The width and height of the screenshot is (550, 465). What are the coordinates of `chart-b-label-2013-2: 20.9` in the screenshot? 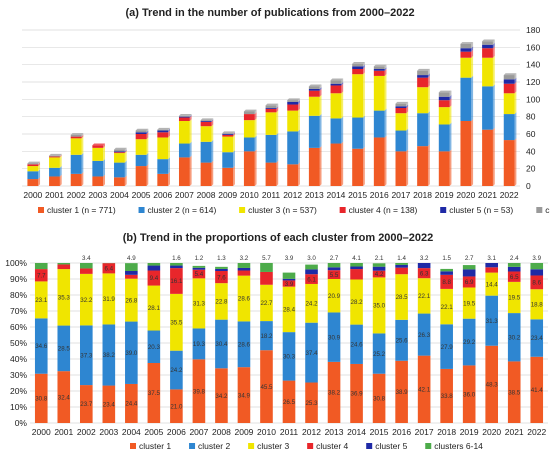 It's located at (334, 296).